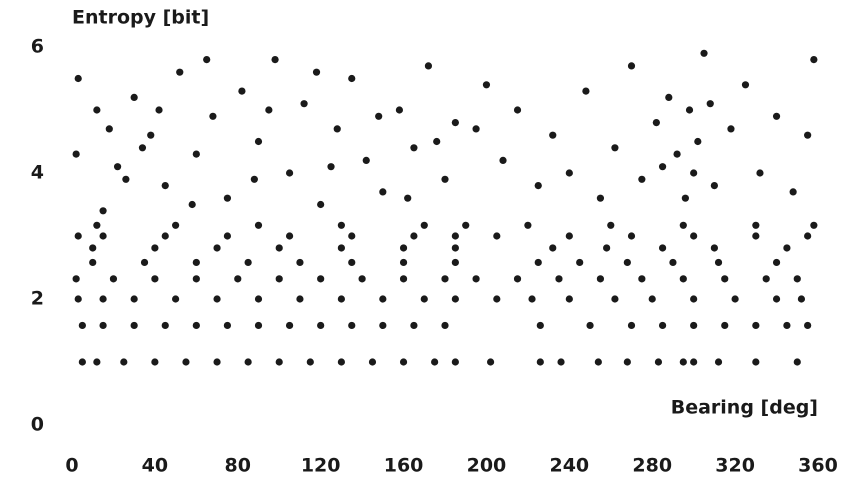  Describe the element at coordinates (652, 466) in the screenshot. I see `x-tick-label: 280` at that location.